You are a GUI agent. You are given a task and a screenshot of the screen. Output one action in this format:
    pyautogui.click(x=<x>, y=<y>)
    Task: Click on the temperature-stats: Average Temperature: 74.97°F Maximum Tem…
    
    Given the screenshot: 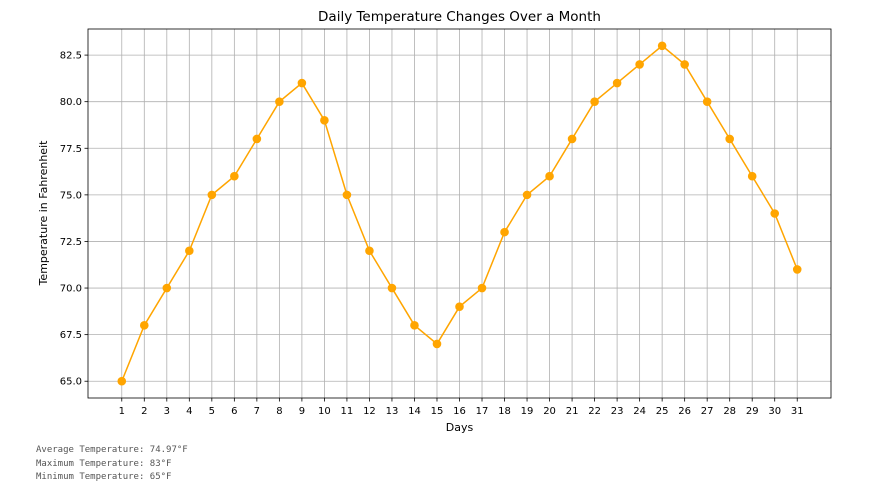 What is the action you would take?
    pyautogui.click(x=112, y=464)
    